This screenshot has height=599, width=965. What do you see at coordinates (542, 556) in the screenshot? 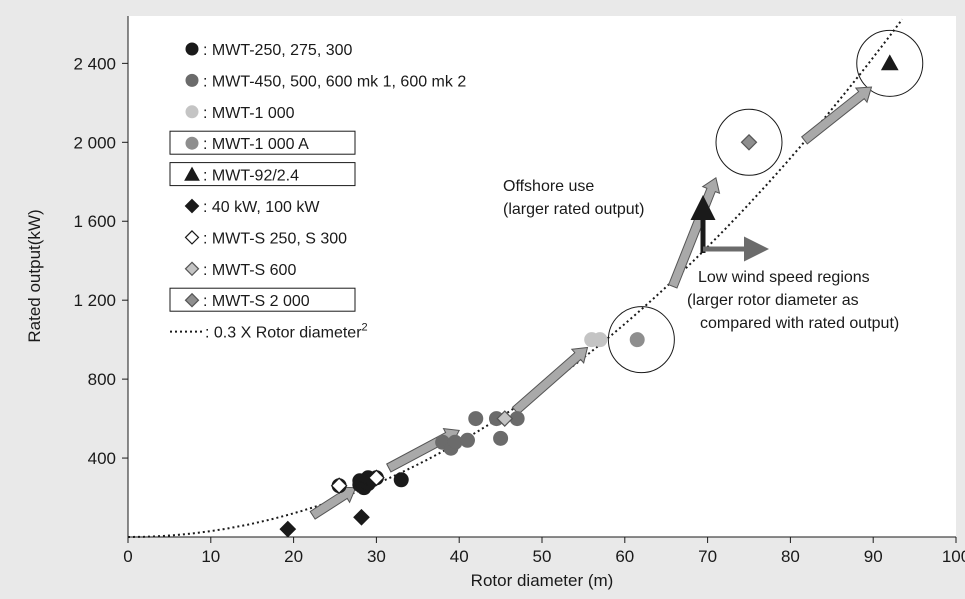
I see `x-tick-label: 50` at bounding box center [542, 556].